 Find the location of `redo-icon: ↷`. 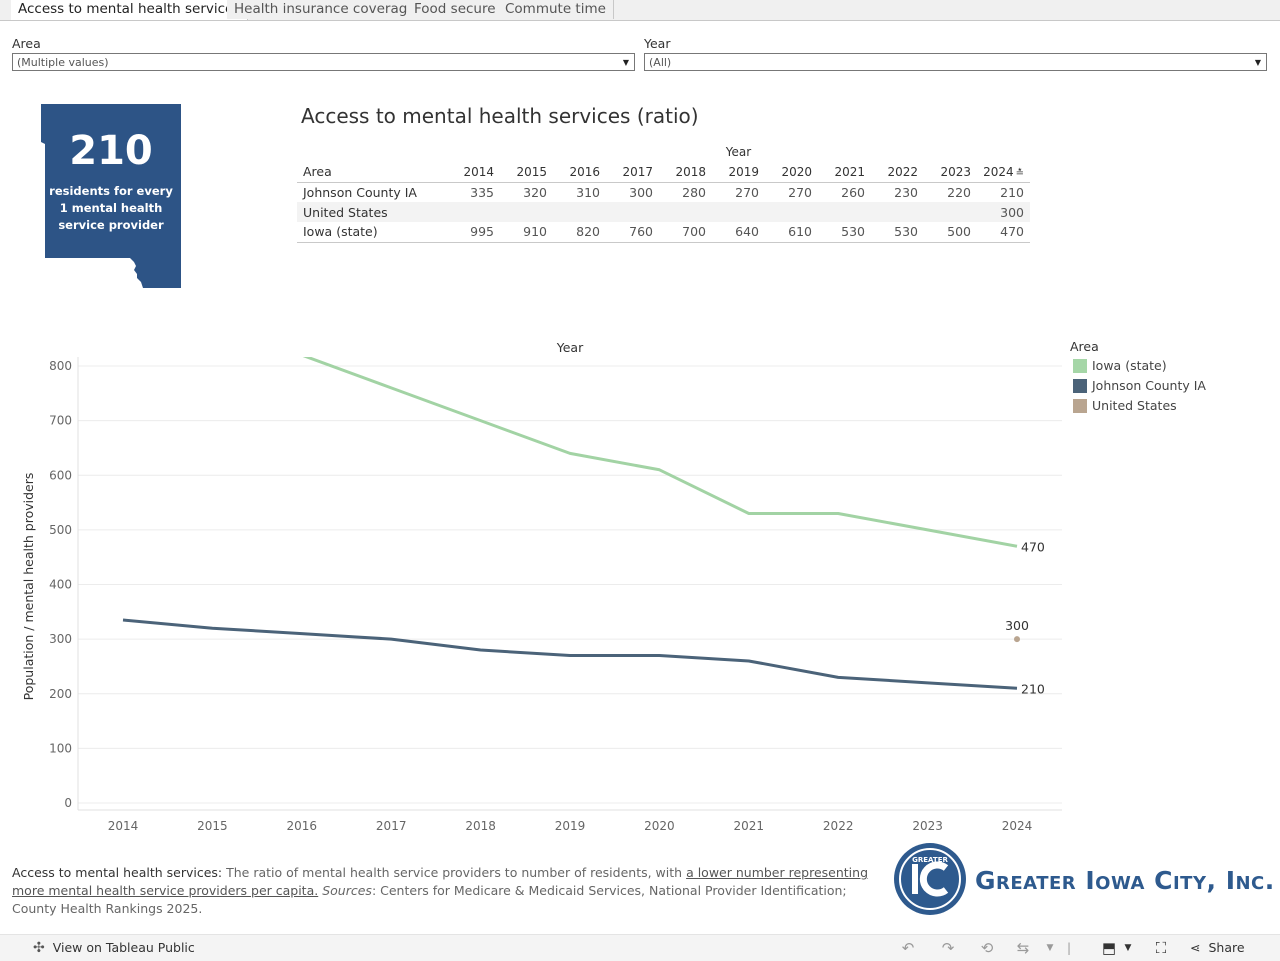

redo-icon: ↷ is located at coordinates (948, 948).